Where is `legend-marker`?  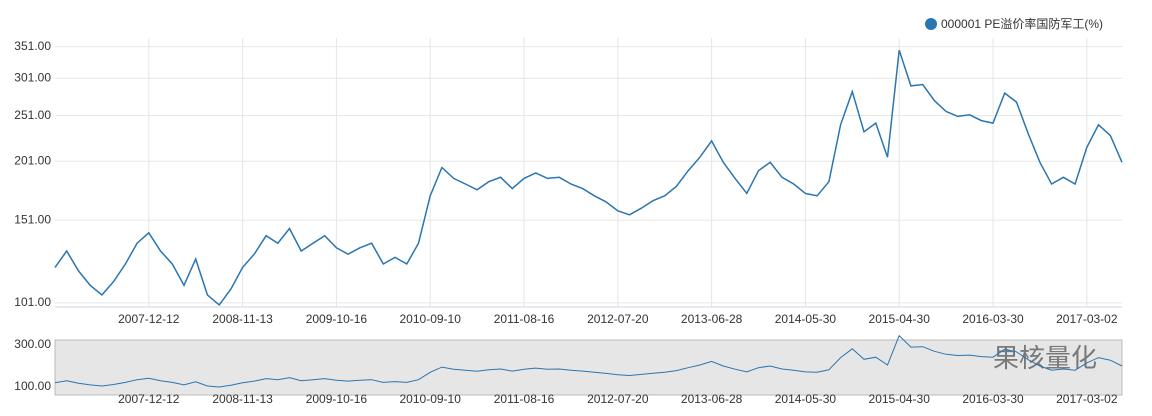 legend-marker is located at coordinates (931, 24).